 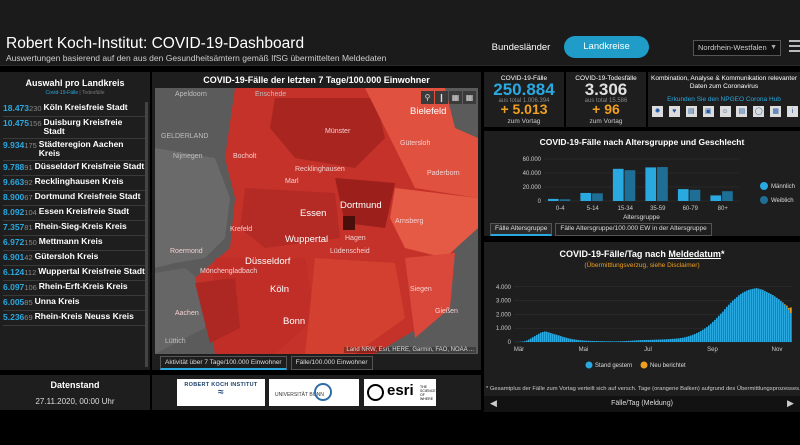 I want to click on list-item-cases: 6.097, so click(x=14, y=287).